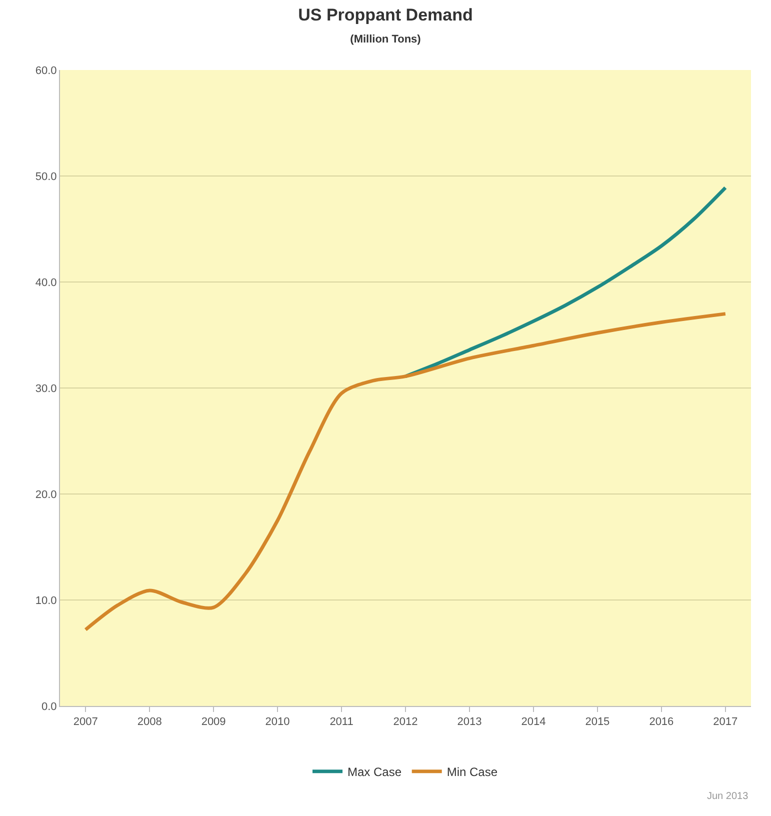 Image resolution: width=771 pixels, height=816 pixels. What do you see at coordinates (46, 176) in the screenshot?
I see `y-tick-label: 50.0` at bounding box center [46, 176].